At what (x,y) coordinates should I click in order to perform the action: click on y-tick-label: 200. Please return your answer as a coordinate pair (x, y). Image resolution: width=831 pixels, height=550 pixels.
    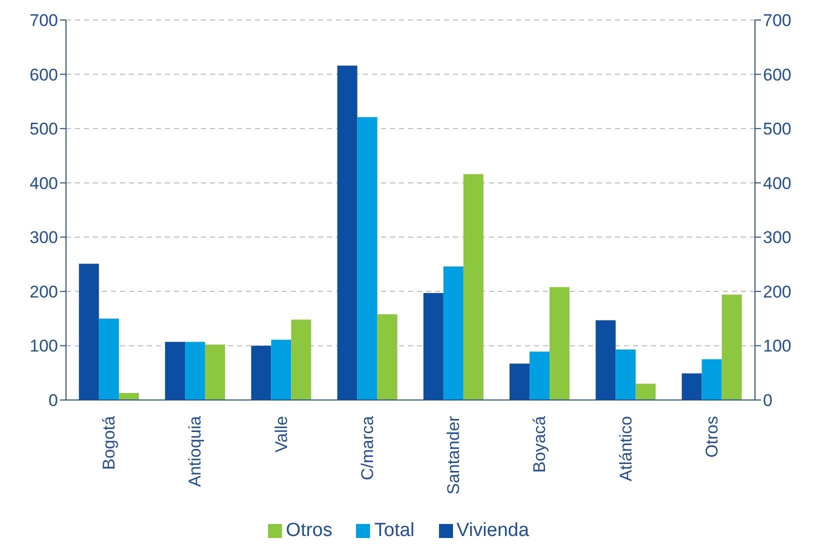
    Looking at the image, I should click on (44, 292).